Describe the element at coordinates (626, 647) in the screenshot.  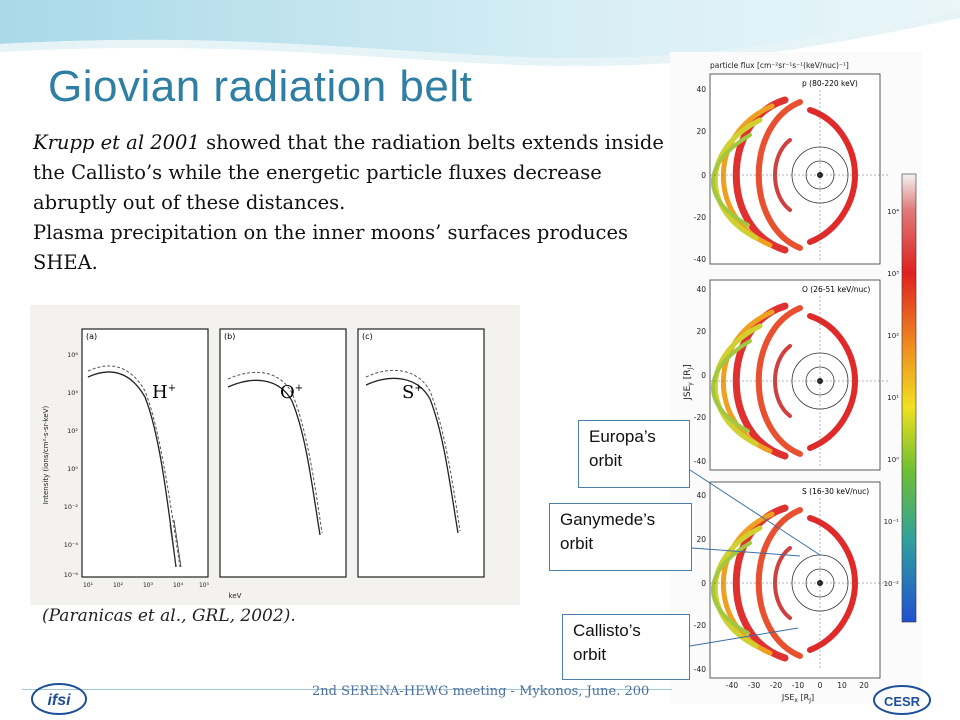
I see `callout-callisto: Callisto’s orbit` at that location.